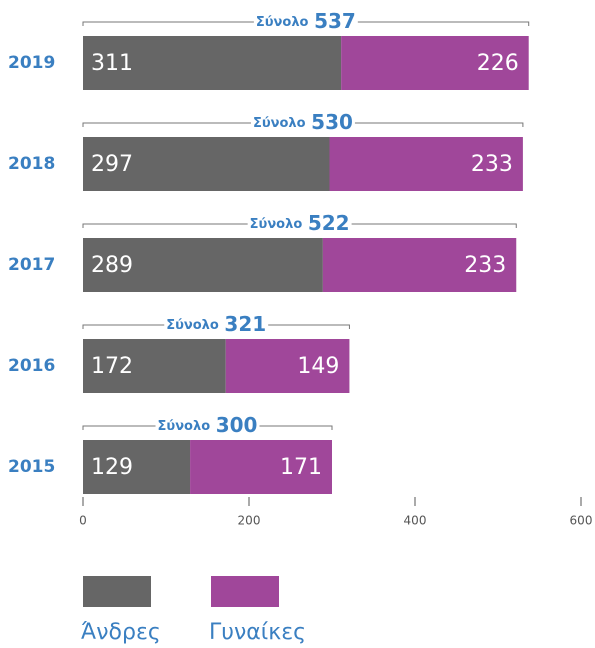  What do you see at coordinates (31, 164) in the screenshot?
I see `year-label: 2018` at bounding box center [31, 164].